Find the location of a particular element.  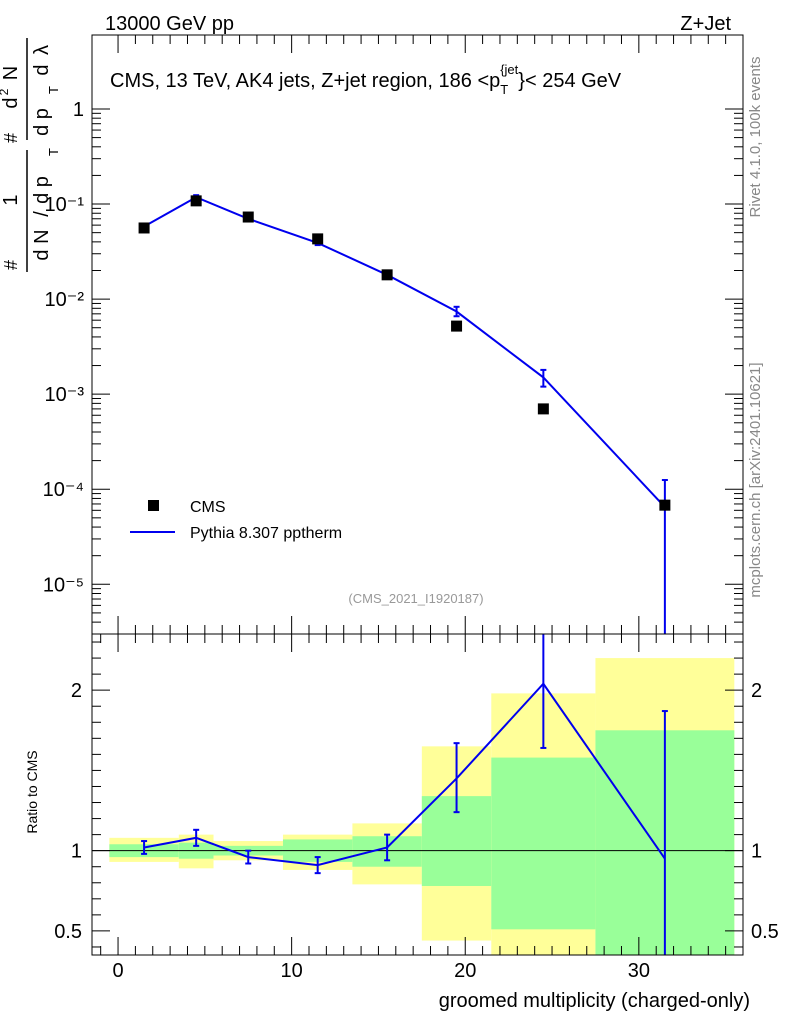

title-sub: T is located at coordinates (504, 89).